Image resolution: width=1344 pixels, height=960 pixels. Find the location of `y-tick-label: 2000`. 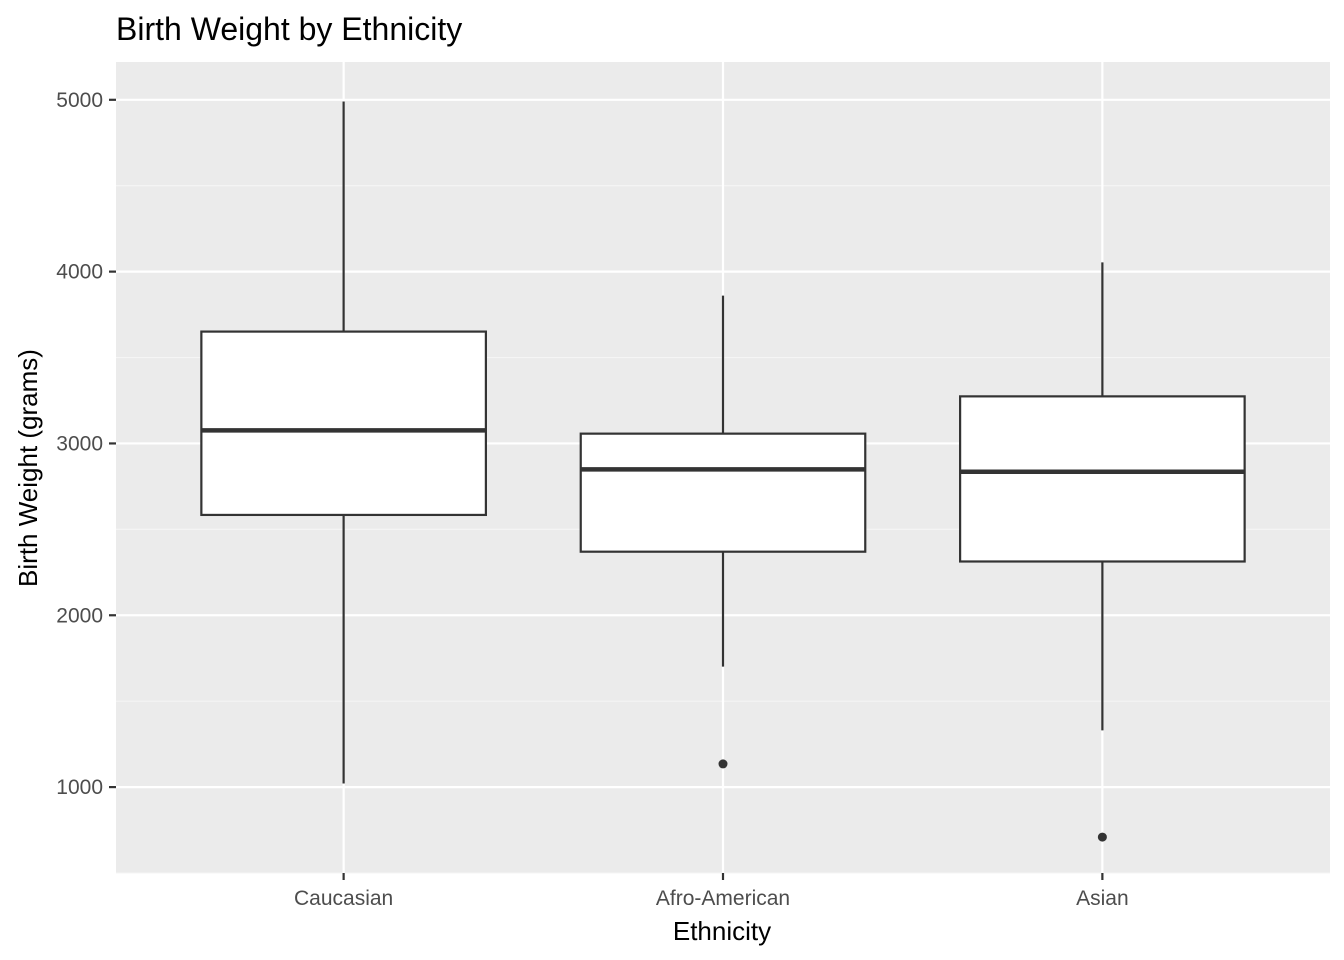

y-tick-label: 2000 is located at coordinates (79, 615).